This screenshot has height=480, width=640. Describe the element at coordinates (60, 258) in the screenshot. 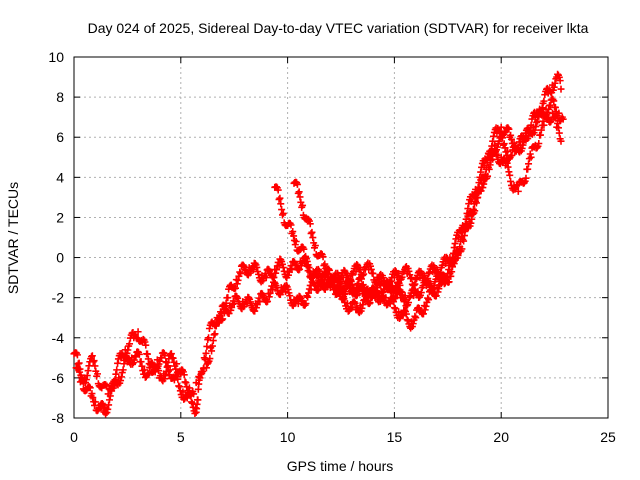

I see `y-tick-label: 0` at that location.